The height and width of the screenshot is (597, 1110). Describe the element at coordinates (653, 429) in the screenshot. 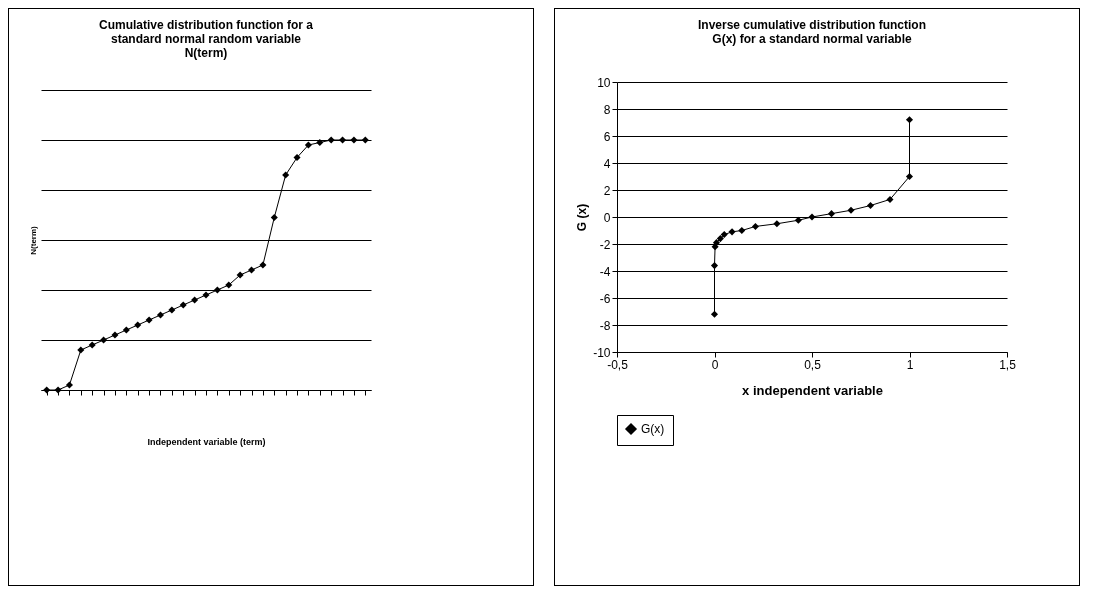

I see `legend-label: G(x)` at that location.